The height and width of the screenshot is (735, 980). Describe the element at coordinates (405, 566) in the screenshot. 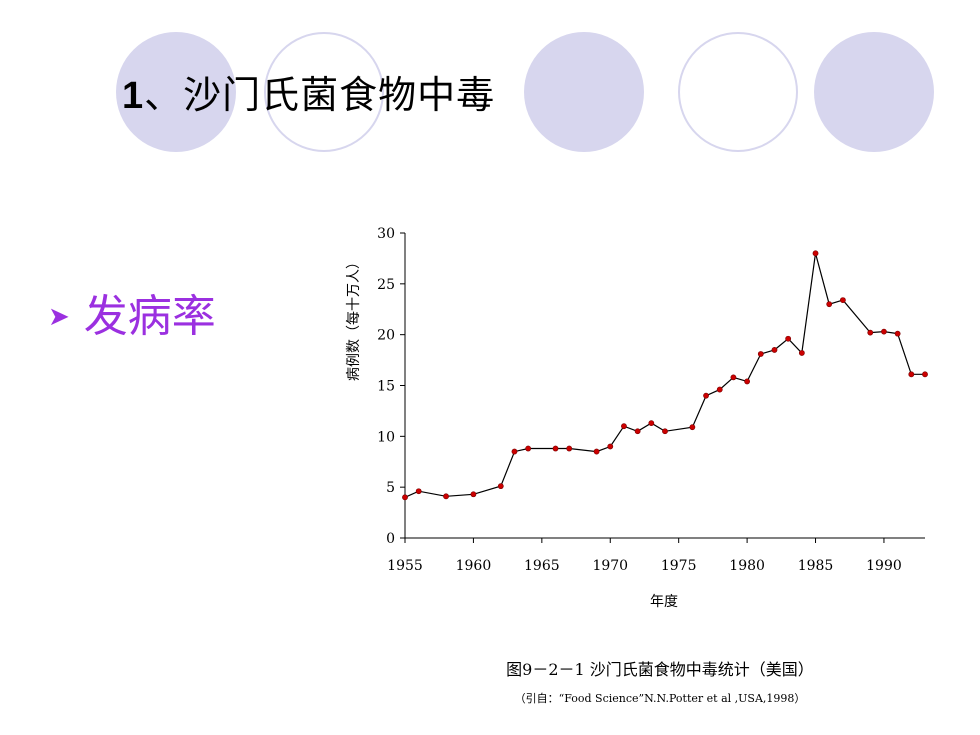

I see `x-tick-label: 1955` at that location.